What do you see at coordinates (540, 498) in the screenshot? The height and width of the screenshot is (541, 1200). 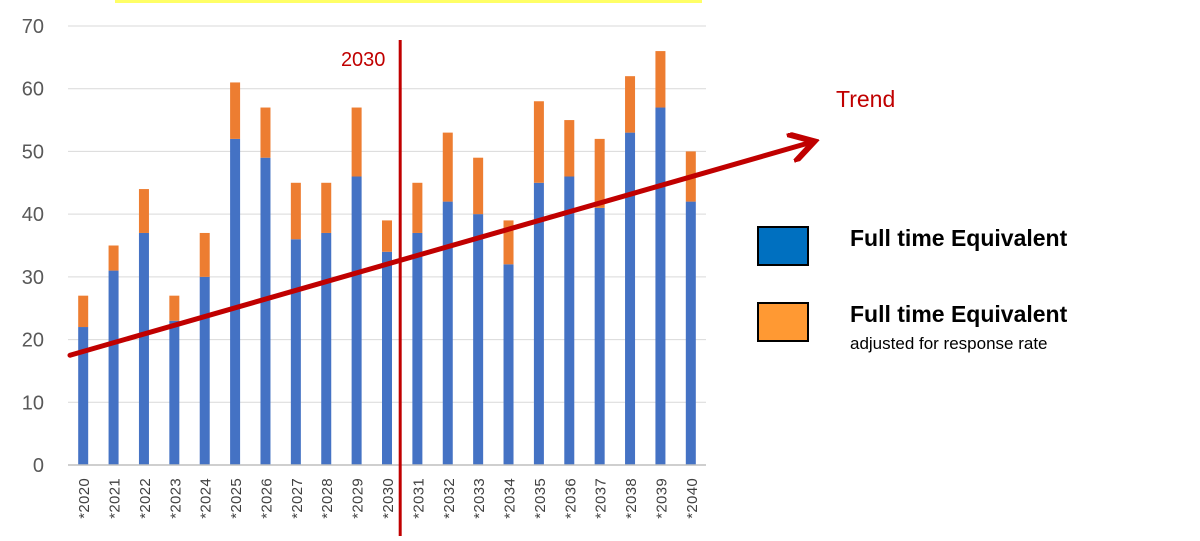 I see `x-tick-label: *2035` at bounding box center [540, 498].